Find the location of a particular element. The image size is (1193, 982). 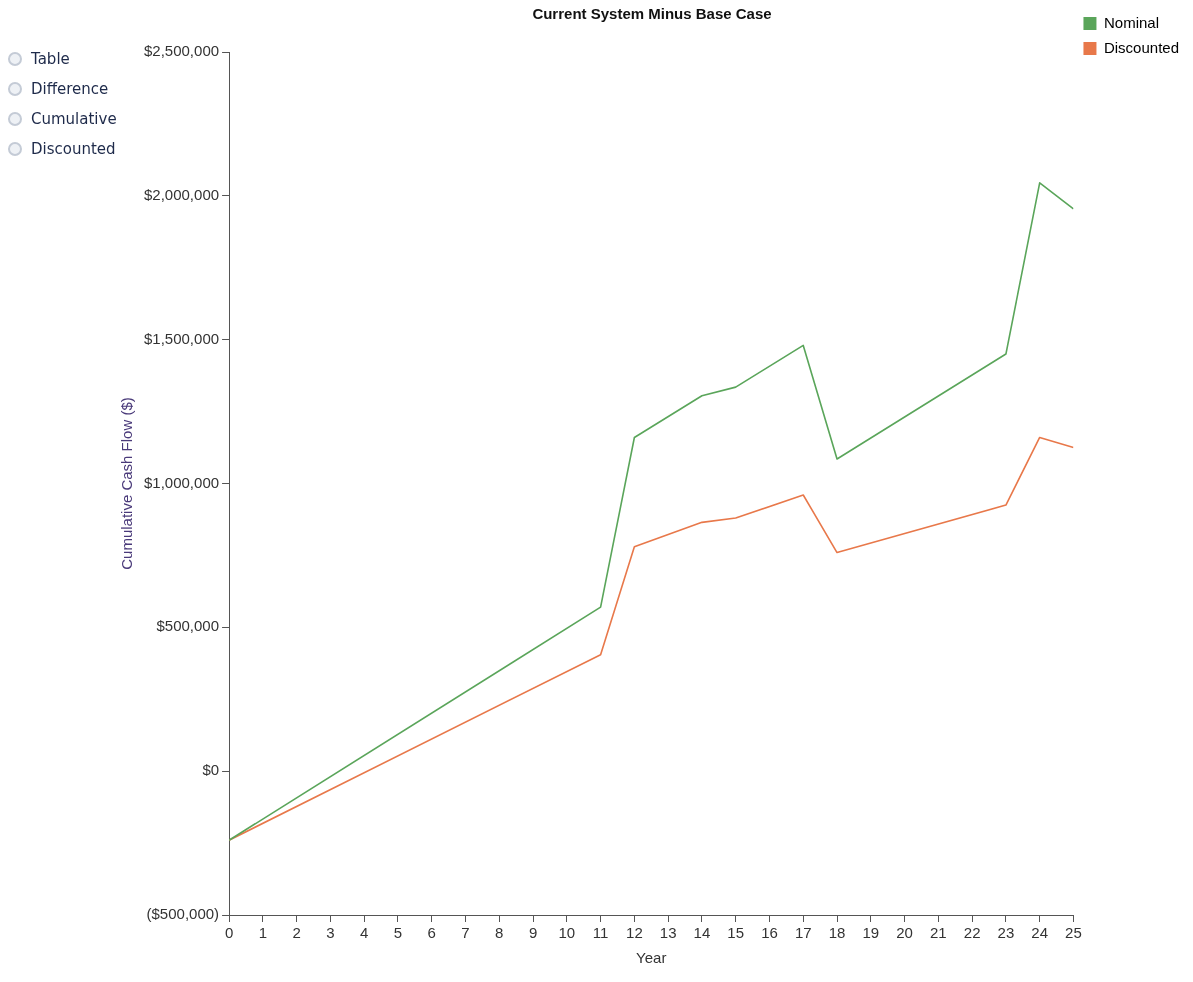

y-tick-label: $1,000,000 is located at coordinates (182, 482).